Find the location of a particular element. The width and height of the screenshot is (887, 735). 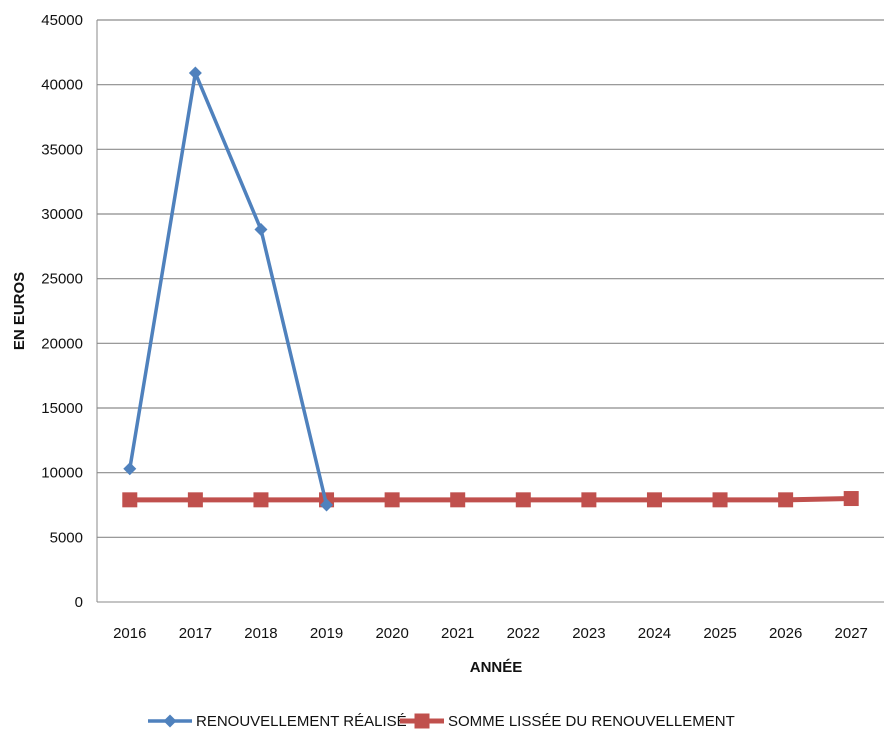

legend-item: RENOUVELLEMENT RÉALISÉ is located at coordinates (277, 721).